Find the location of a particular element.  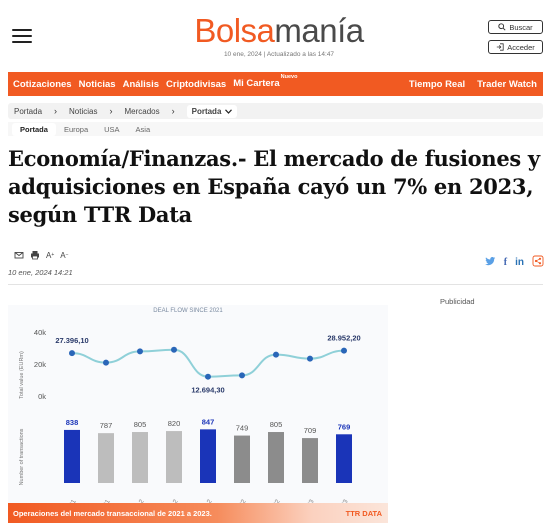

bar-data-label: 749 is located at coordinates (242, 428).